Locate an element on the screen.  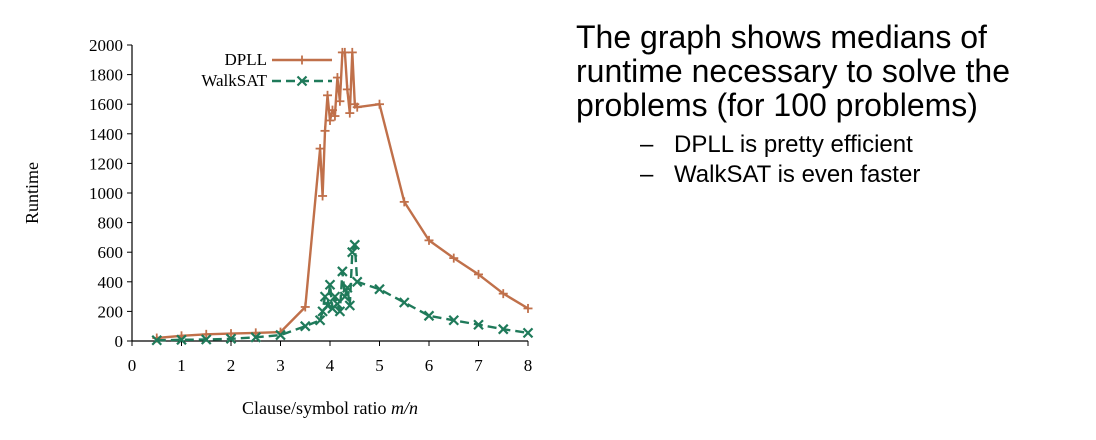
x-tick-label: 5 is located at coordinates (379, 365).